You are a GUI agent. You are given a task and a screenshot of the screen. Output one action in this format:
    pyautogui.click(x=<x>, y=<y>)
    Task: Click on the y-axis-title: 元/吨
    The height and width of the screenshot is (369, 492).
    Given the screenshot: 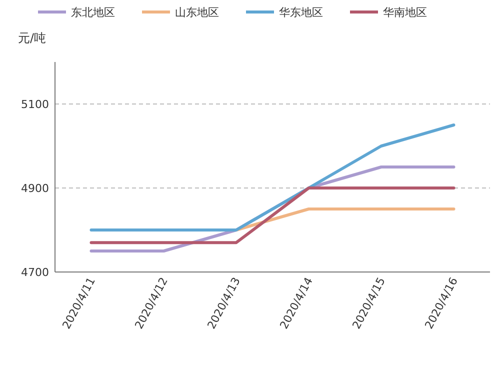 What is the action you would take?
    pyautogui.click(x=32, y=38)
    